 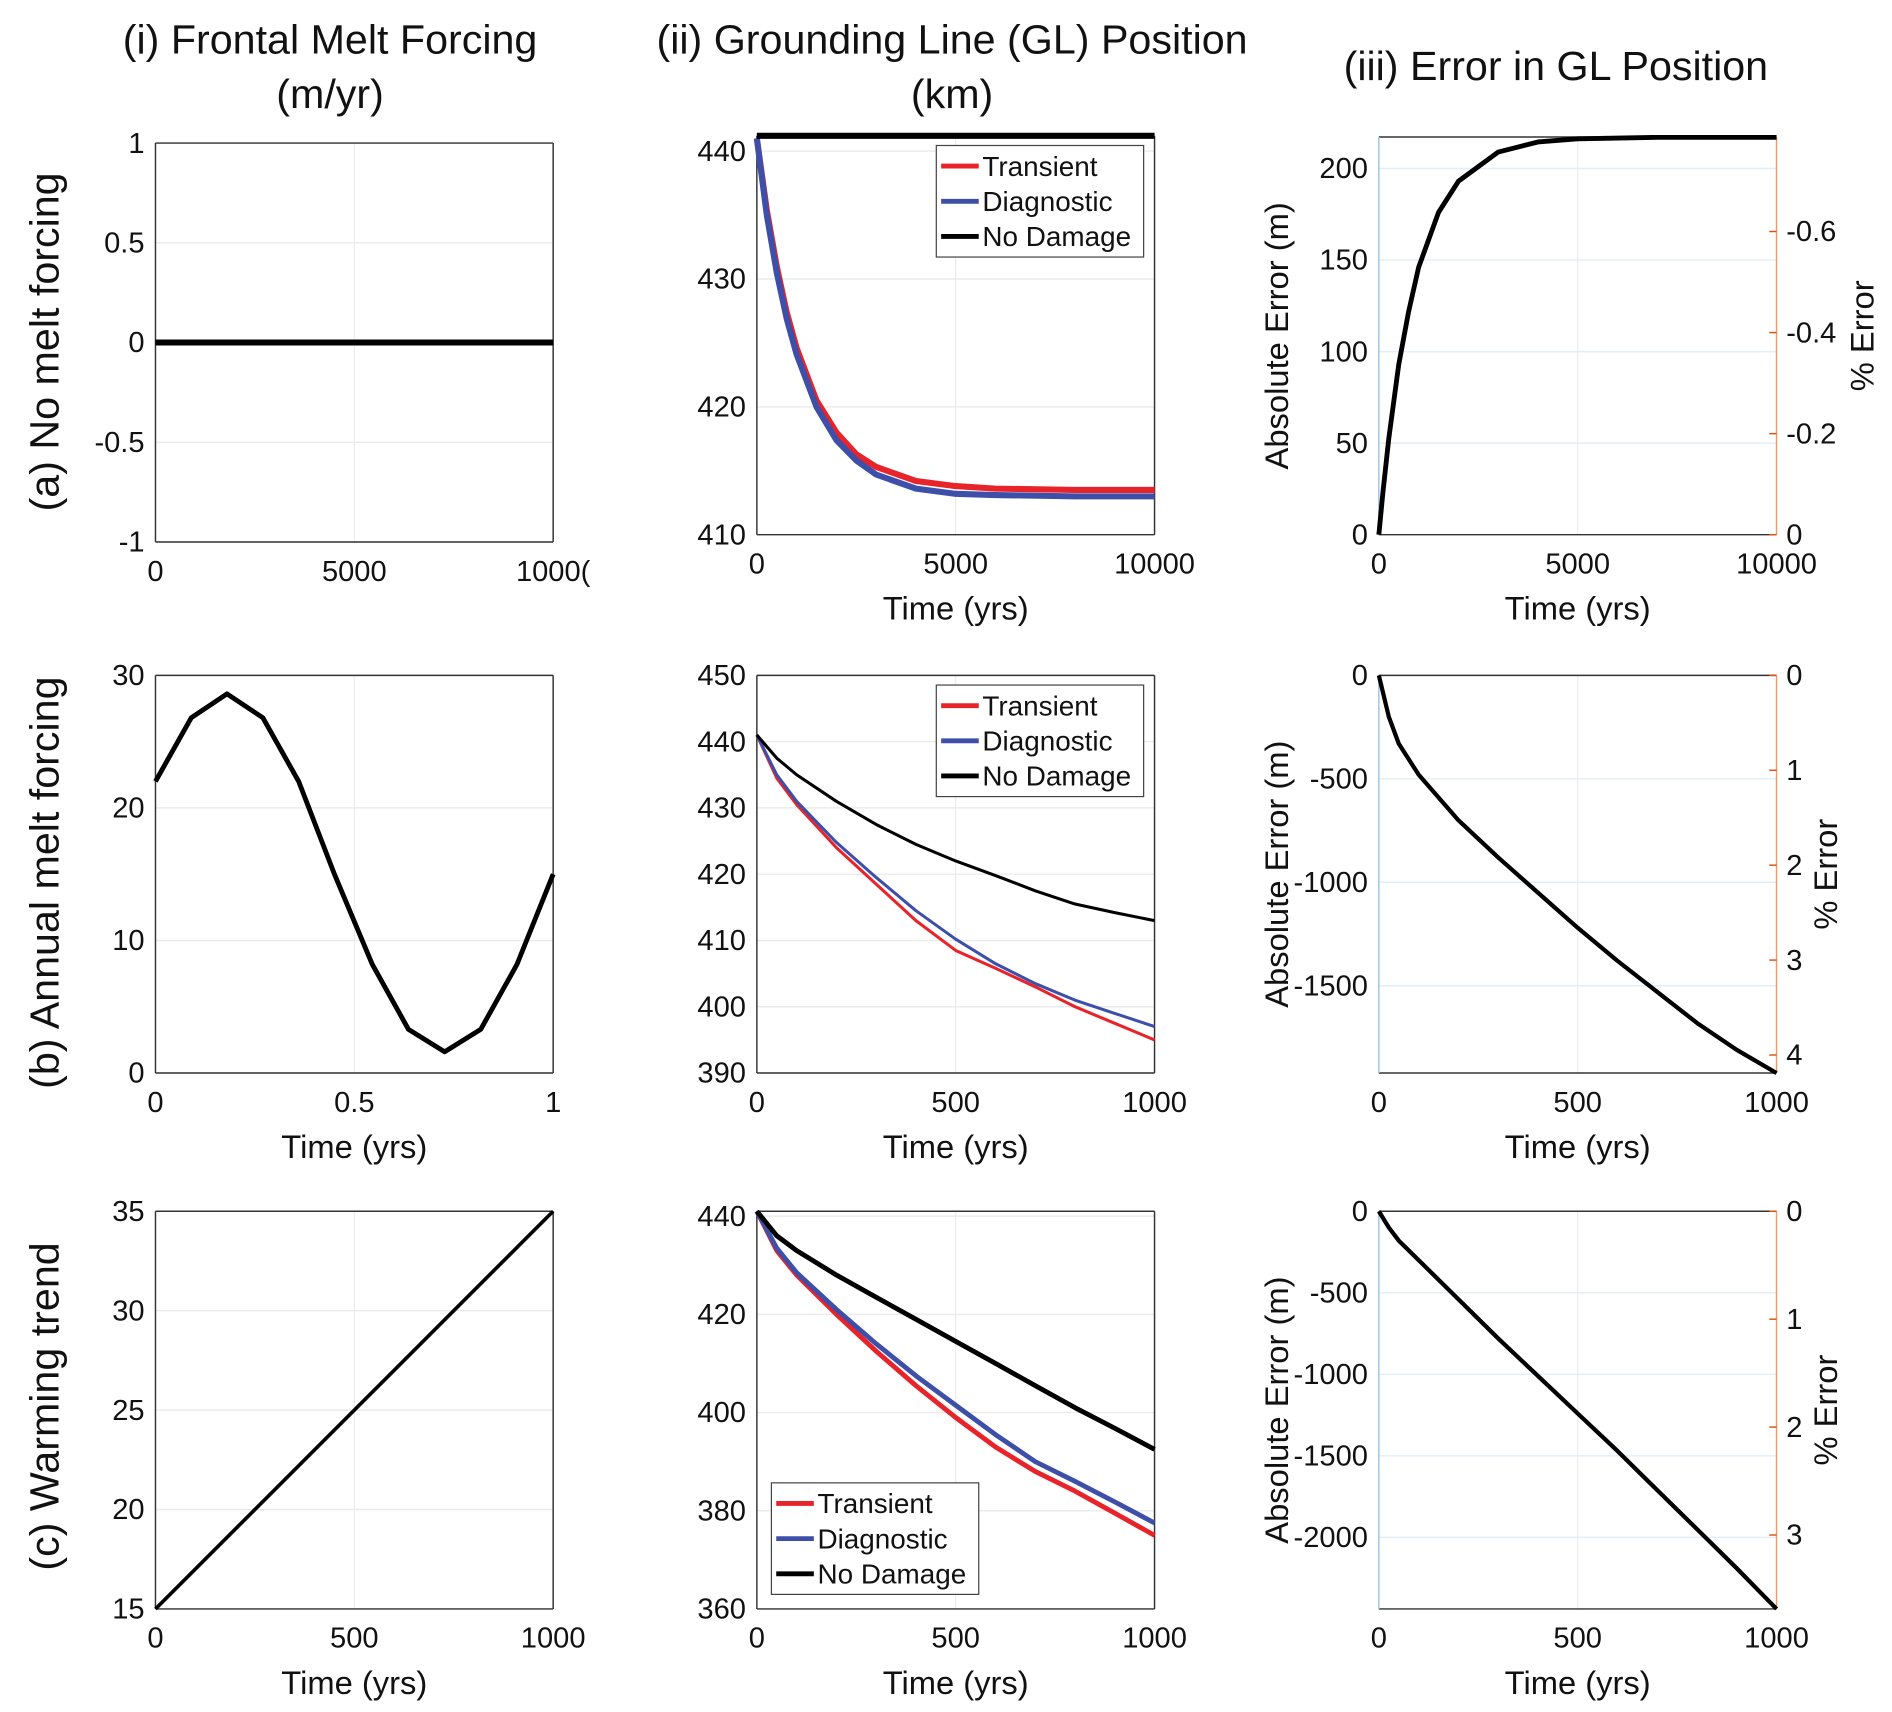 What do you see at coordinates (952, 94) in the screenshot?
I see `col2-title-line2: (km)` at bounding box center [952, 94].